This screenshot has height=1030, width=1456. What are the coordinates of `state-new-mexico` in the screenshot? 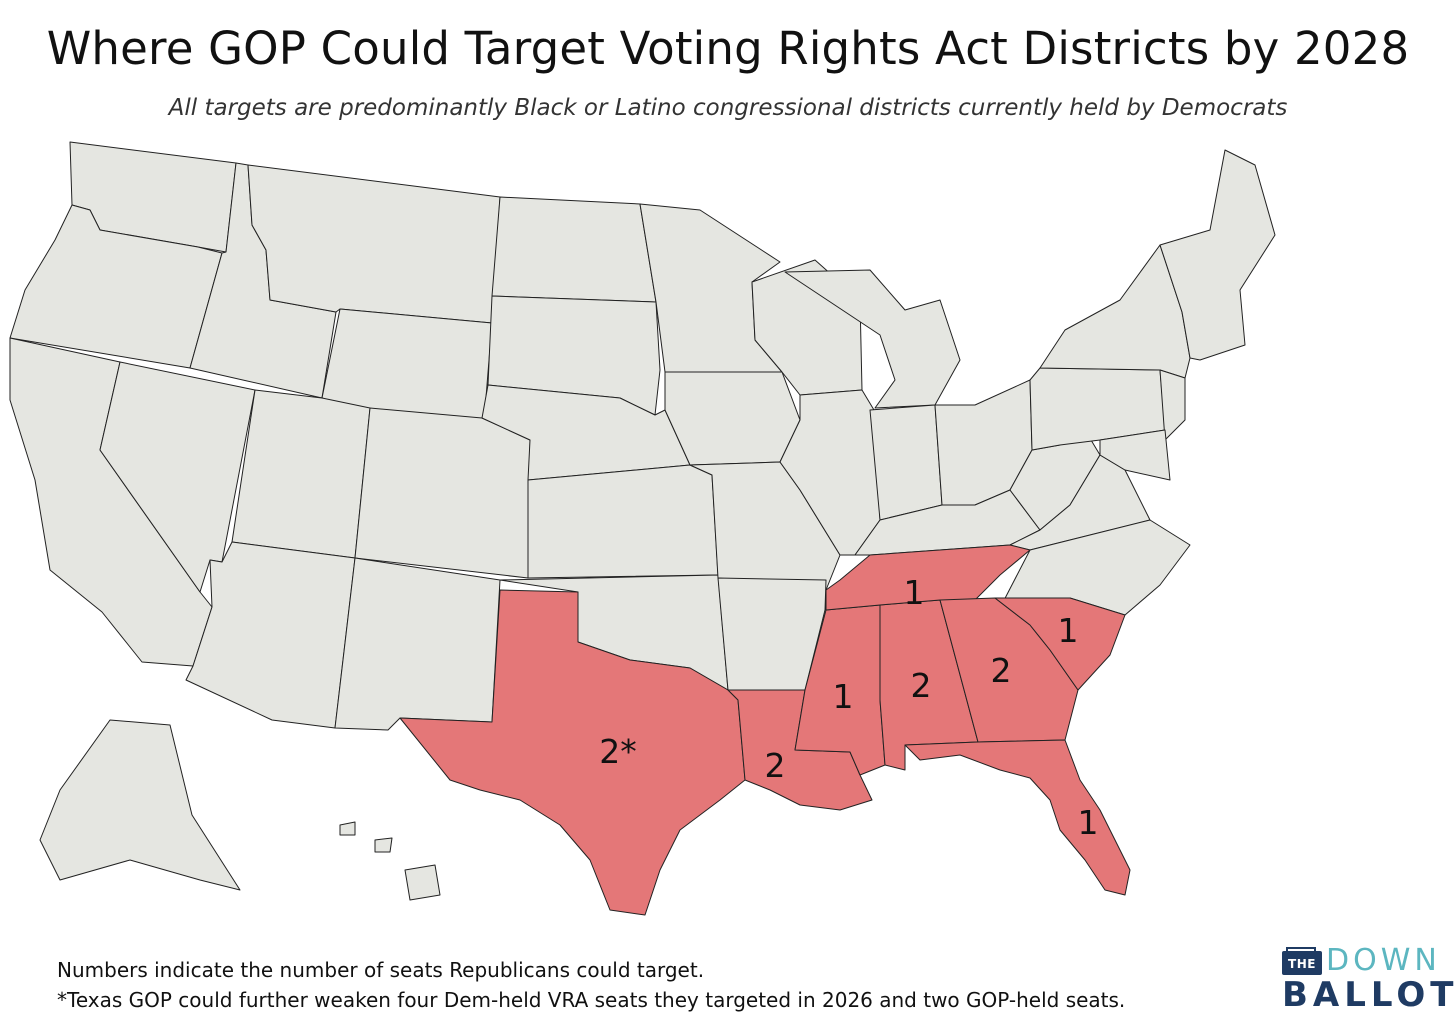 It's located at (417, 644).